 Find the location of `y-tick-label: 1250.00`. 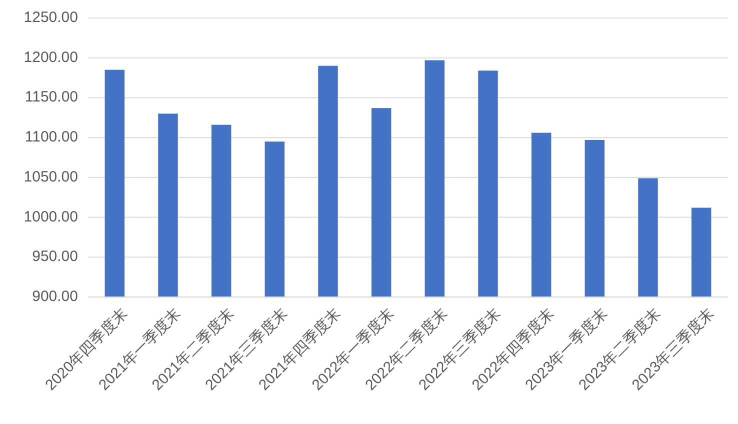

y-tick-label: 1250.00 is located at coordinates (51, 17).